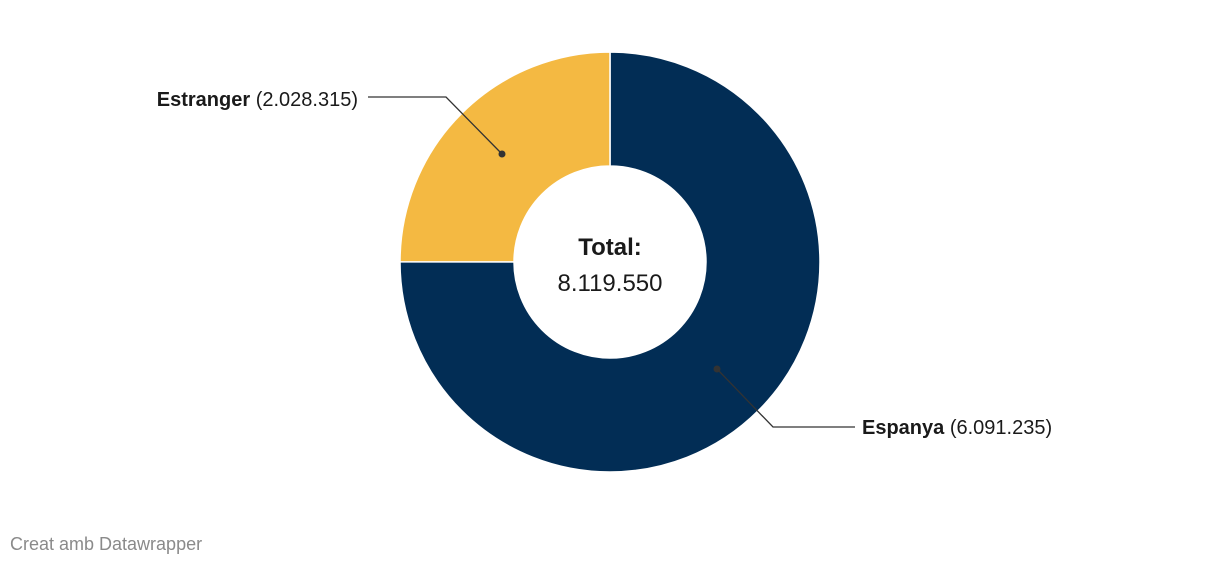  What do you see at coordinates (717, 369) in the screenshot?
I see `leader-dot-espanya` at bounding box center [717, 369].